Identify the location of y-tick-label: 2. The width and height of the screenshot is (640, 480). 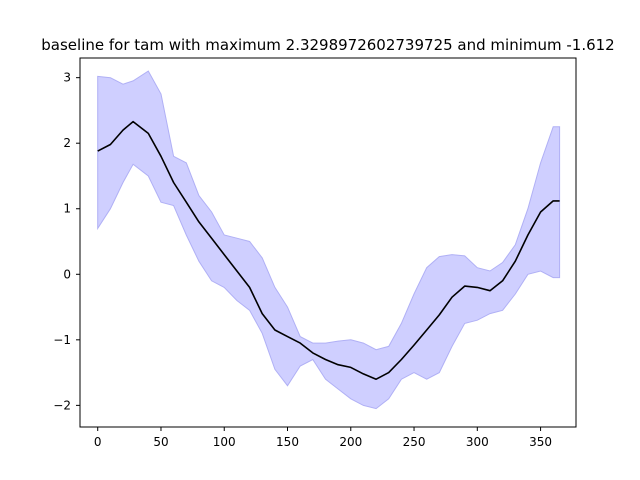
(67, 143).